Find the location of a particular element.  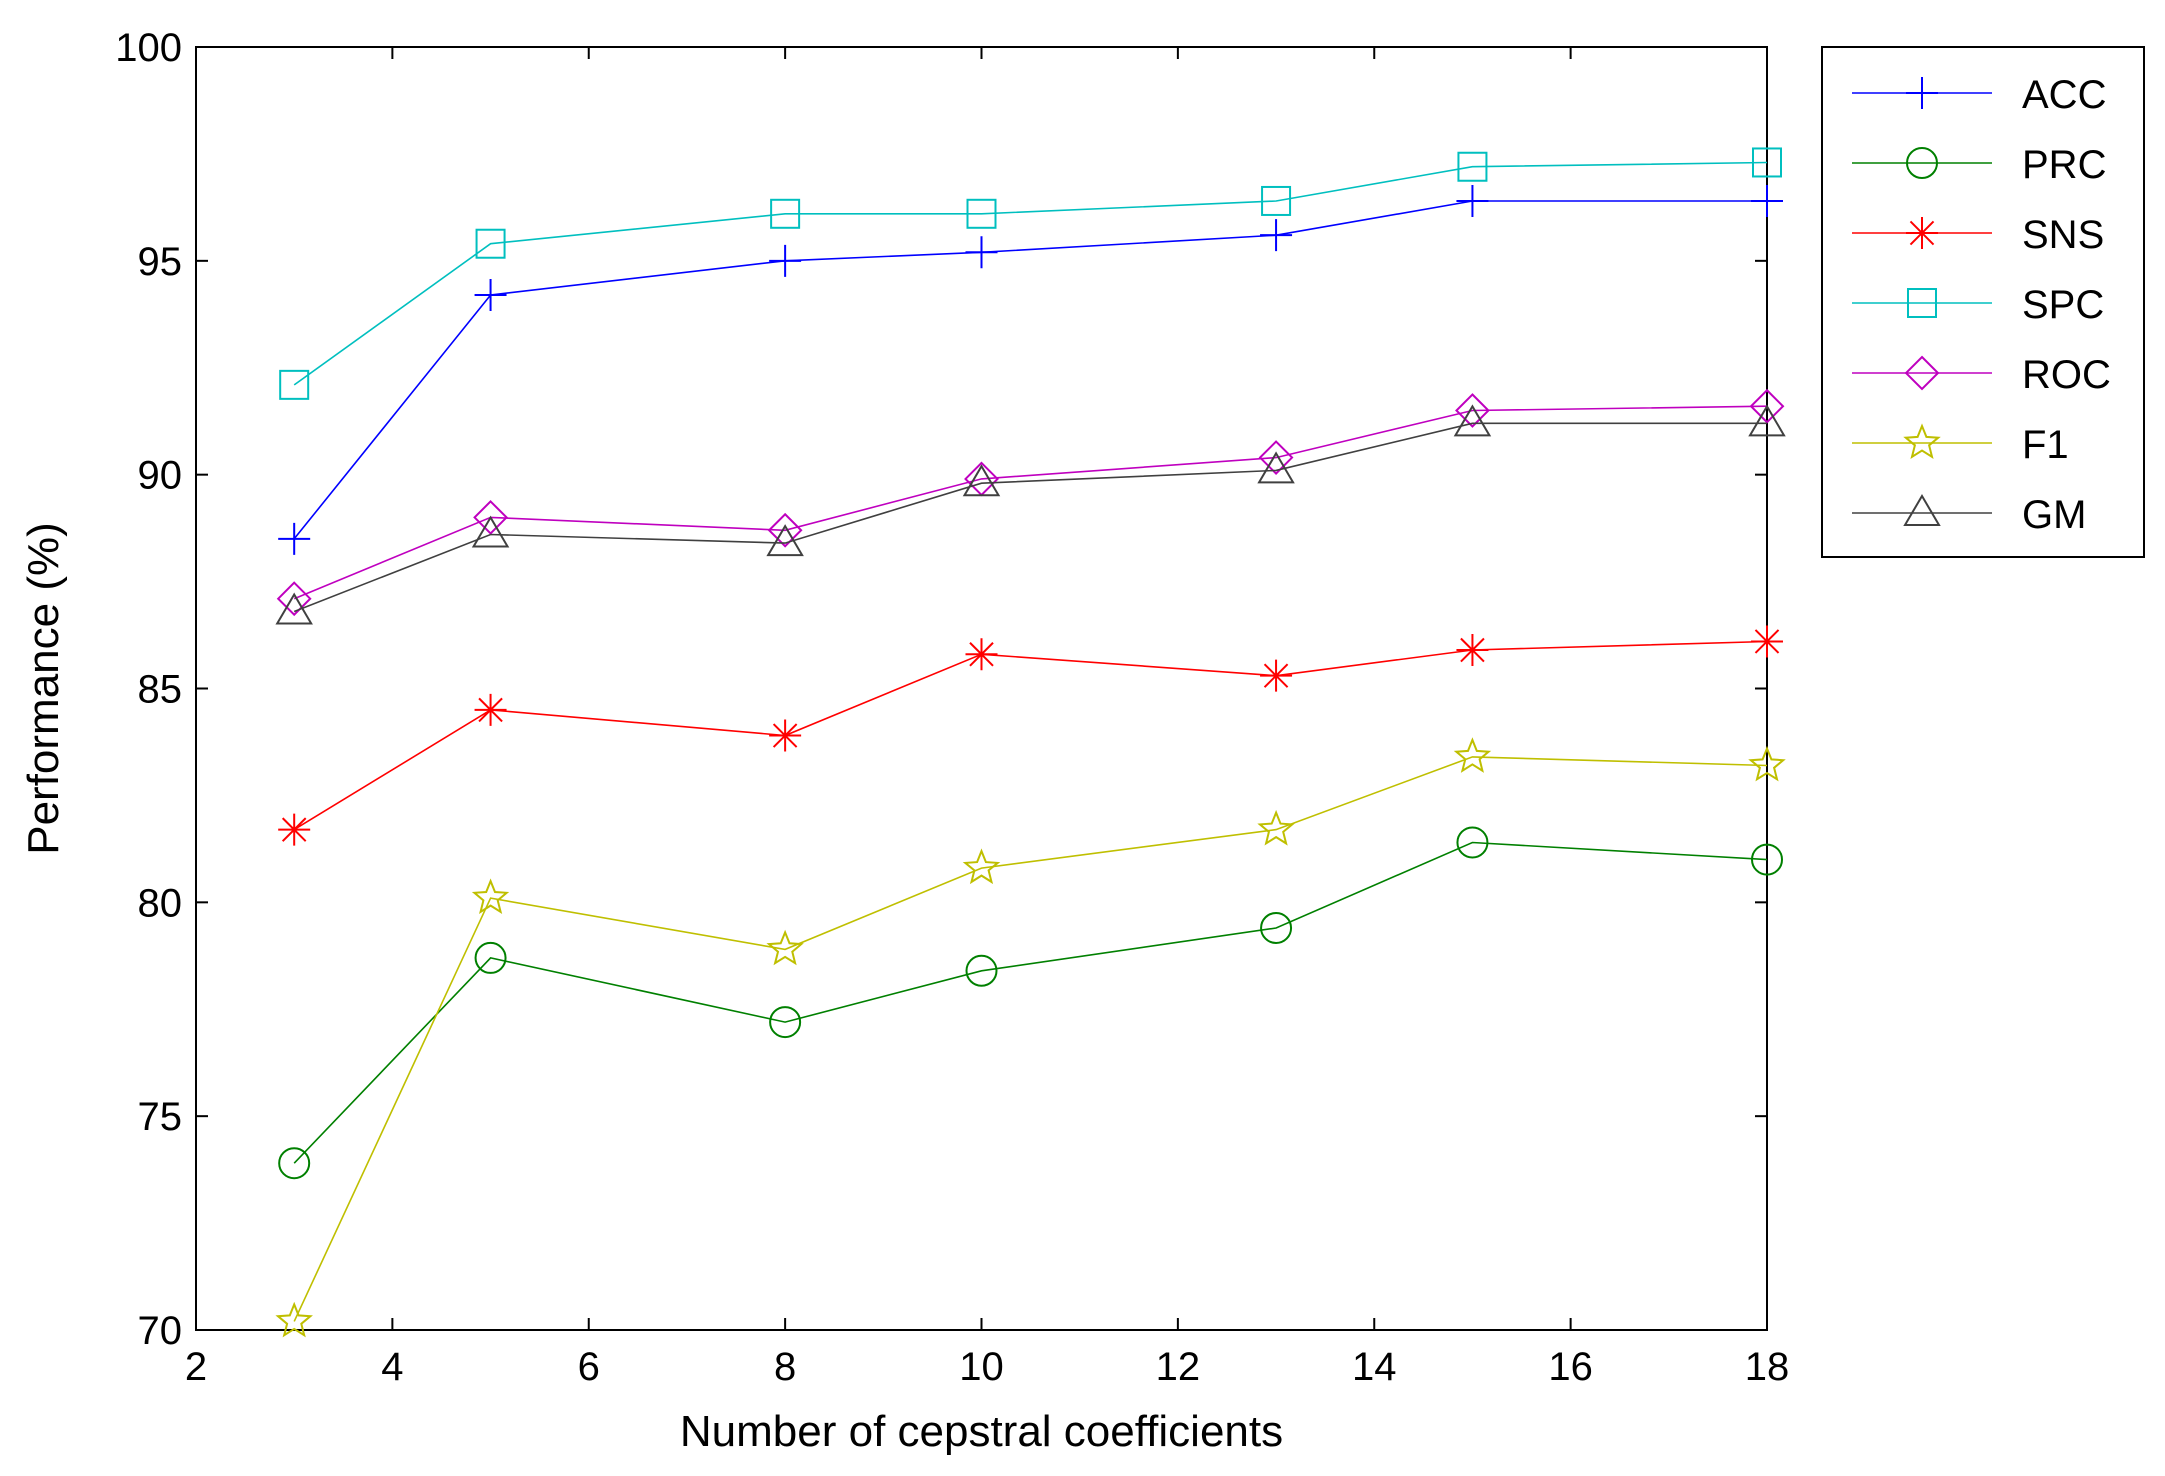

legend-marker-roc is located at coordinates (1922, 373).